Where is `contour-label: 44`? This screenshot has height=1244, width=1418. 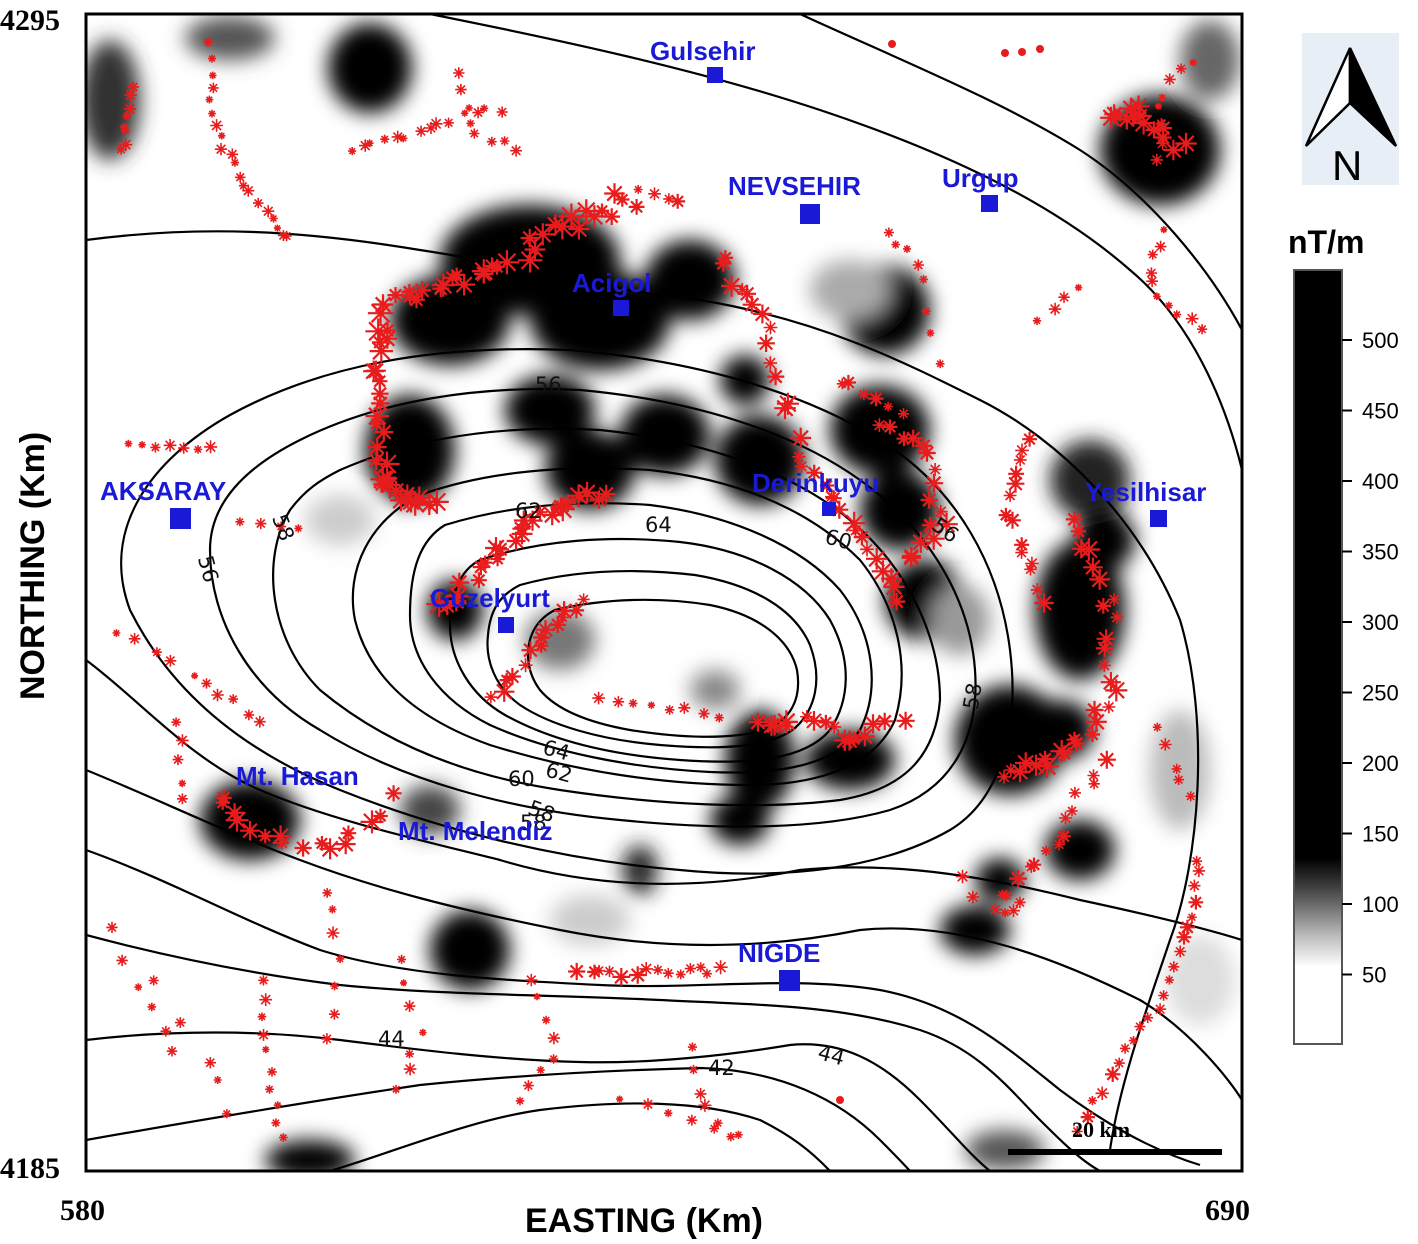 contour-label: 44 is located at coordinates (391, 1039).